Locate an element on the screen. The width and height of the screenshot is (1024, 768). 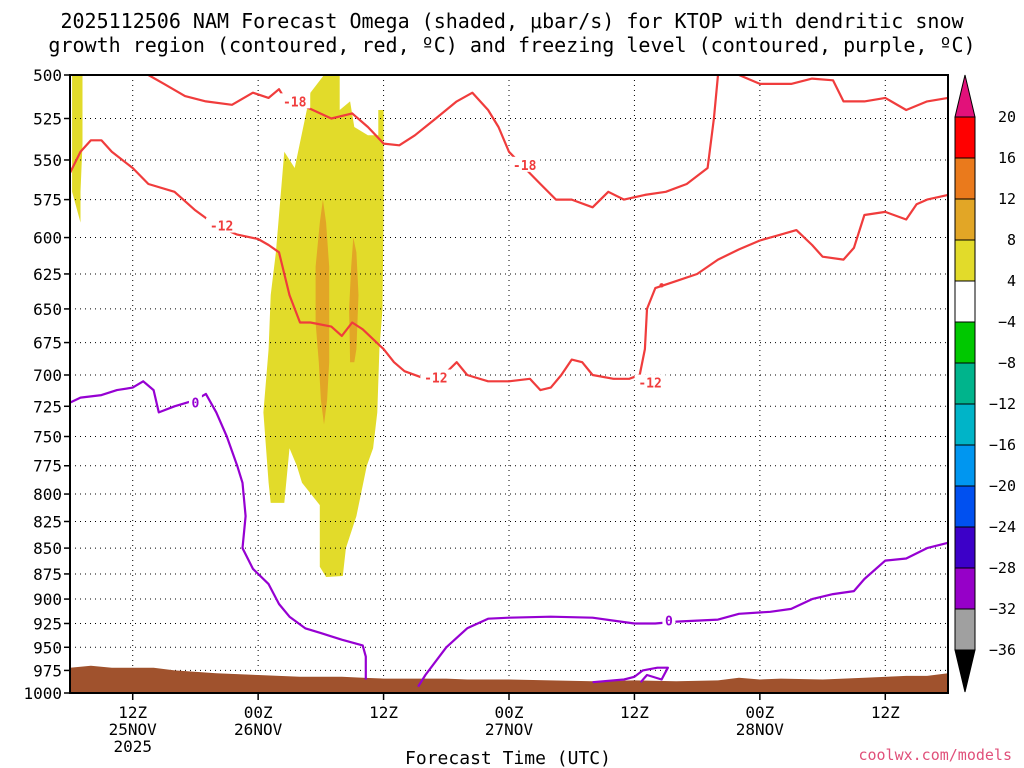
isotherm-minus18-upper-right is located at coordinates (843, 92).